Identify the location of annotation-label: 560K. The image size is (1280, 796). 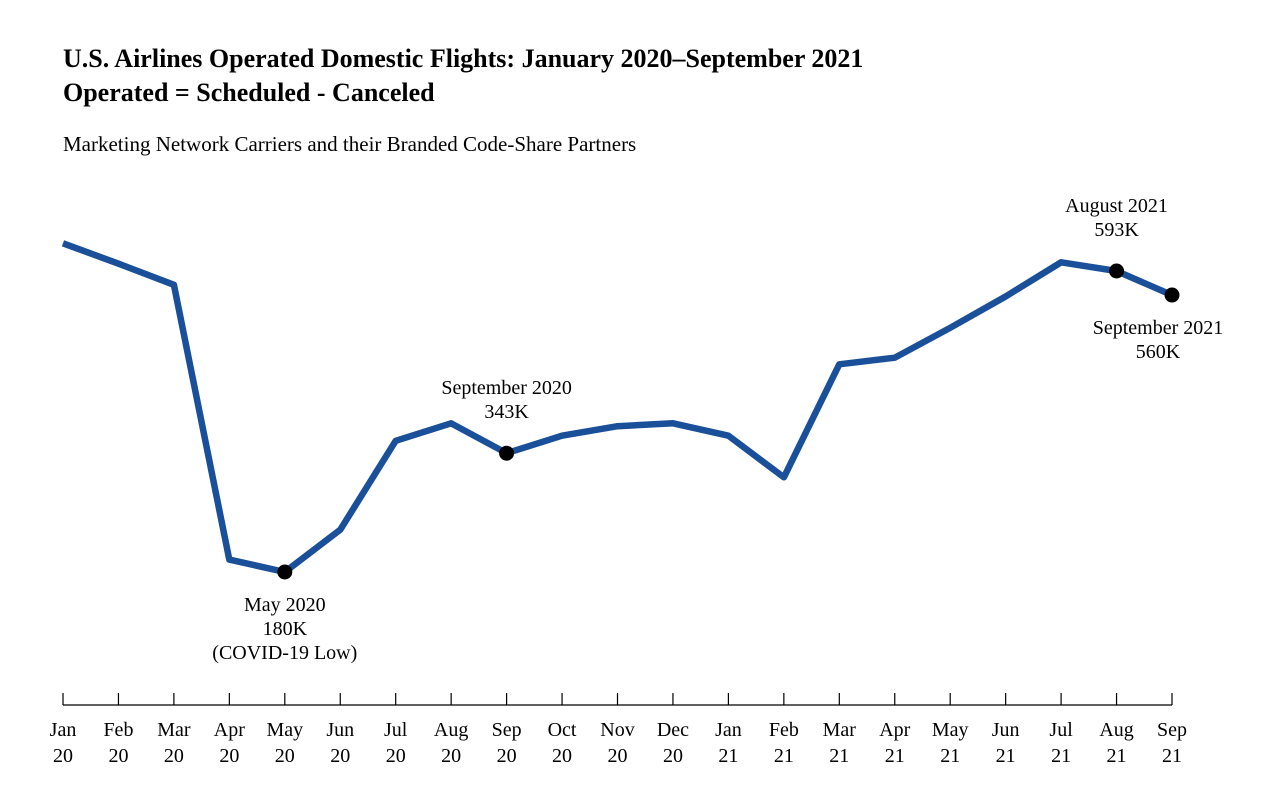
(1158, 352).